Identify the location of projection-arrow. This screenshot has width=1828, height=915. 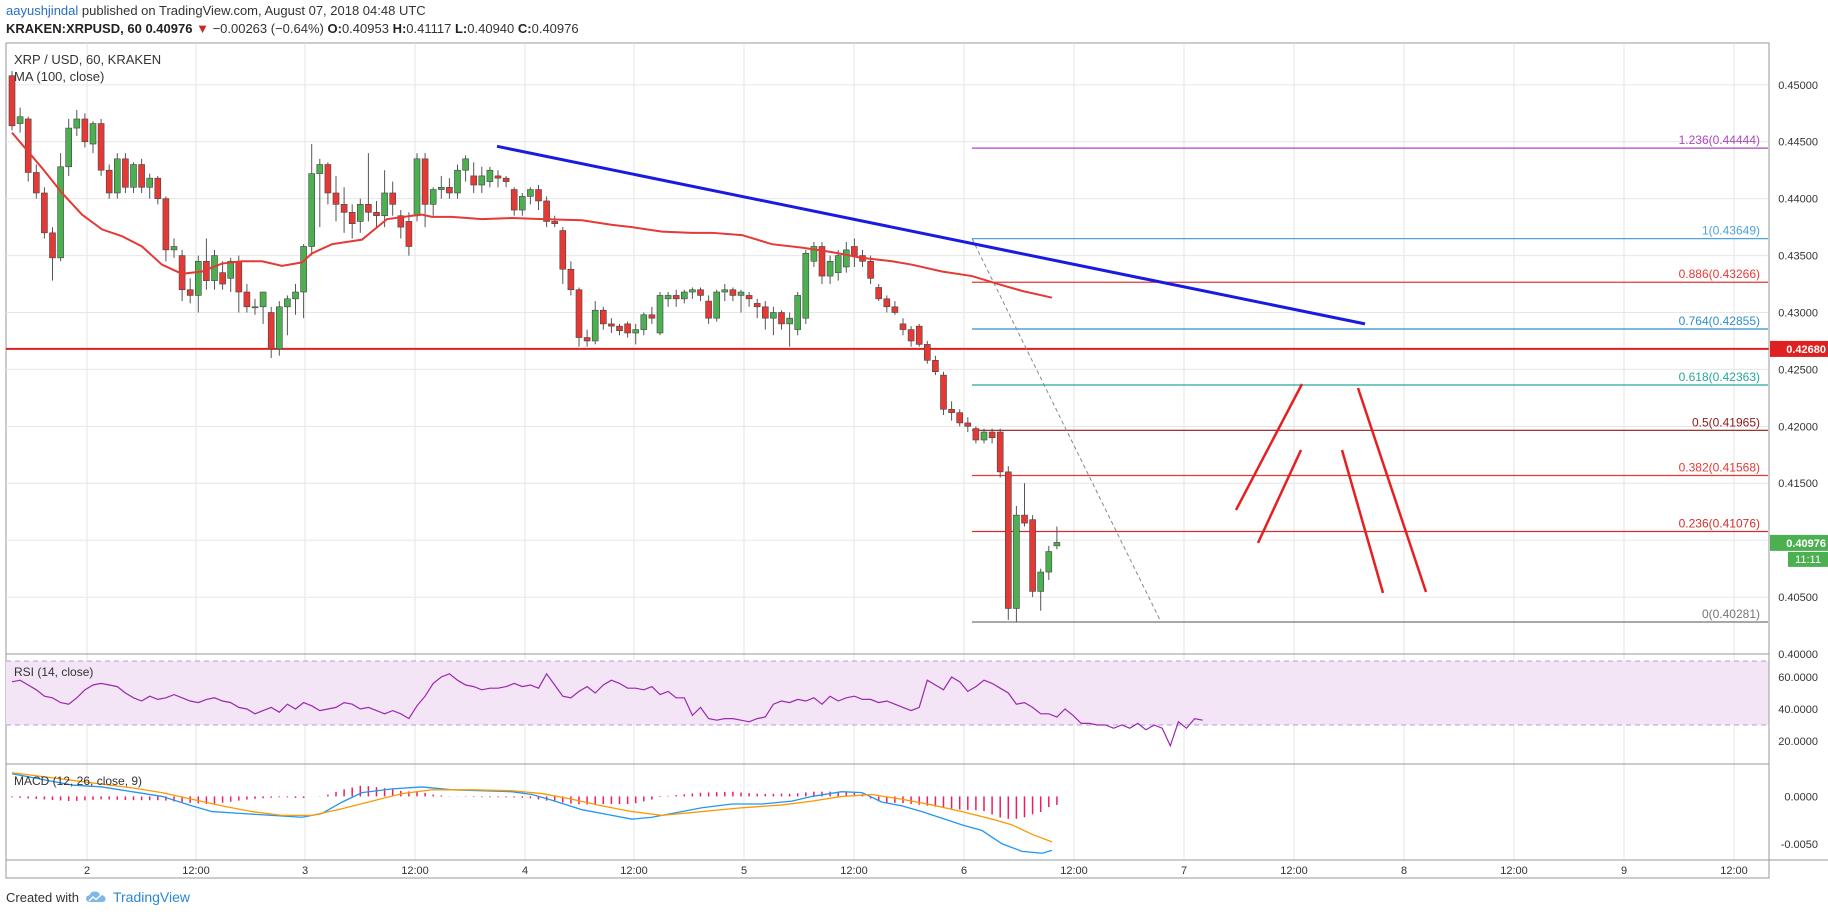
(1279, 496).